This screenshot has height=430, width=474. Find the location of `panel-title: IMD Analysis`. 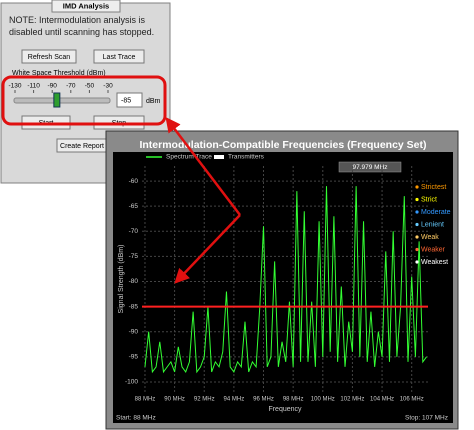

panel-title: IMD Analysis is located at coordinates (86, 5).